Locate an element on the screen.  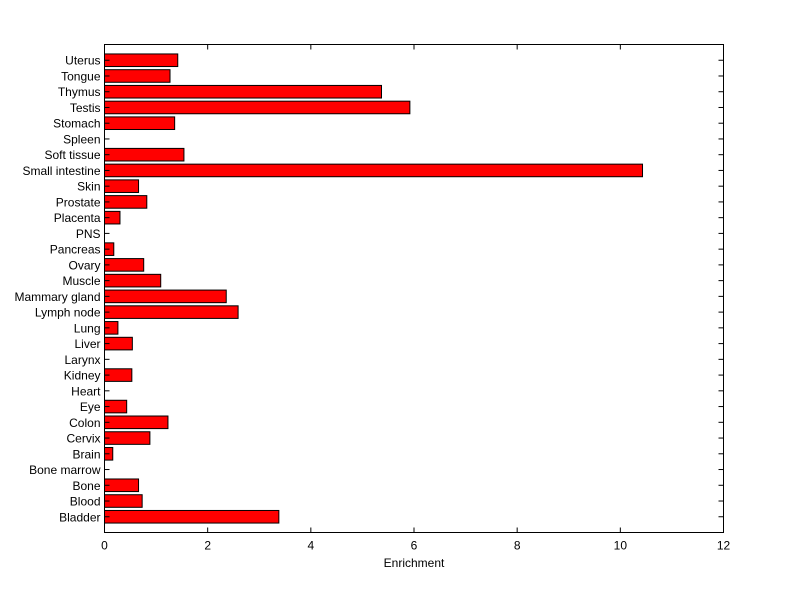
bar-blood is located at coordinates (123, 501).